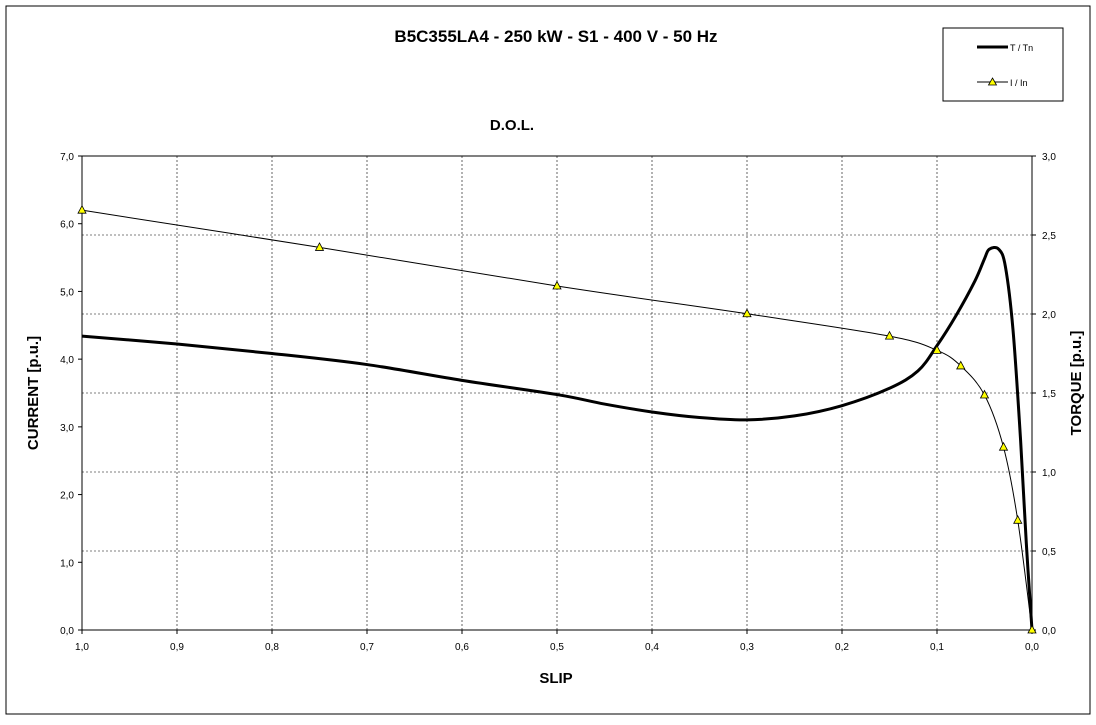 This screenshot has height=725, width=1096. I want to click on right-tick-label: 1,5, so click(1049, 394).